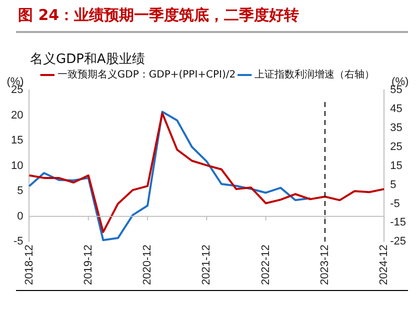  I want to click on x-tick-label: 2023-12, so click(324, 265).